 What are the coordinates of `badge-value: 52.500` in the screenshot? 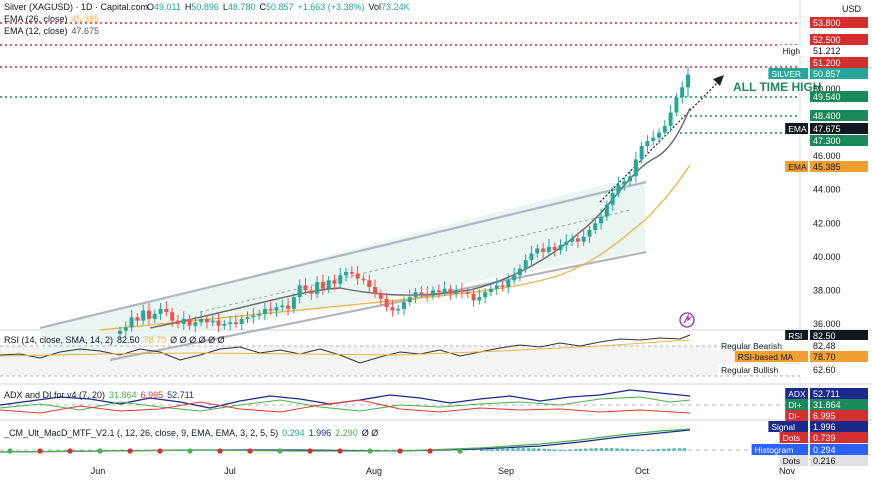 It's located at (827, 40).